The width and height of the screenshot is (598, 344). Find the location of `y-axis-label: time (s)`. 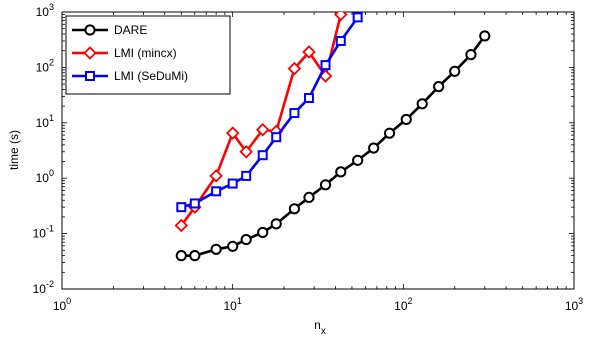

y-axis-label: time (s) is located at coordinates (14, 150).